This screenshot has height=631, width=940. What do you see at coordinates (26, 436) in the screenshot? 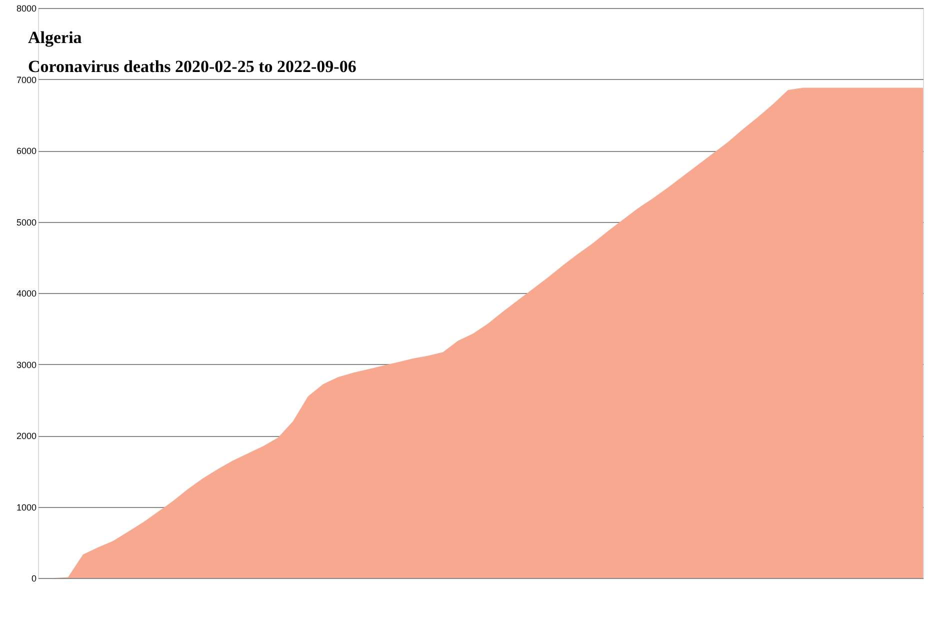
I see `y-tick-label: 2000` at bounding box center [26, 436].